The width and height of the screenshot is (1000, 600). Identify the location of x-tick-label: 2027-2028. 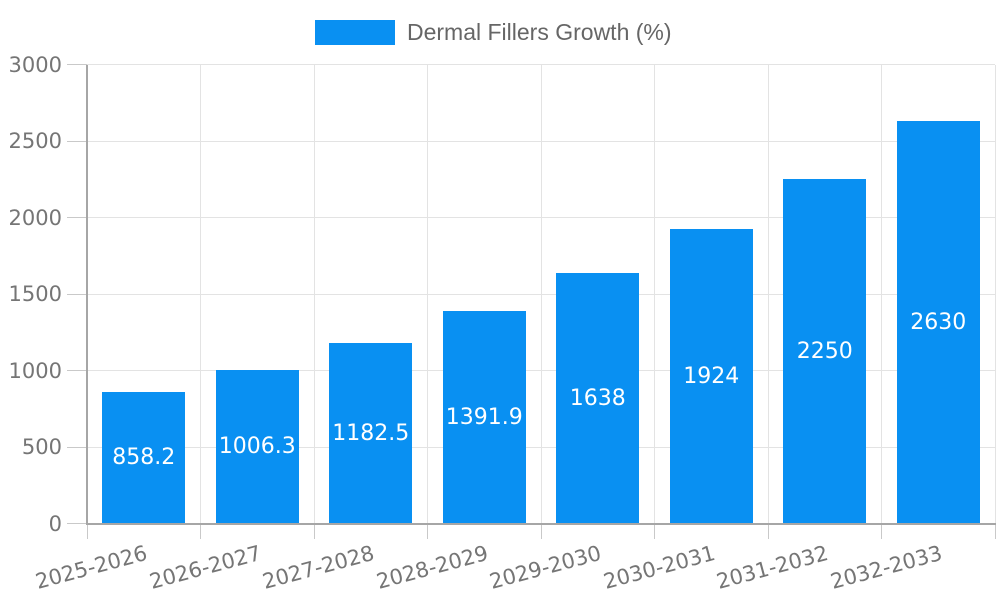
(318, 567).